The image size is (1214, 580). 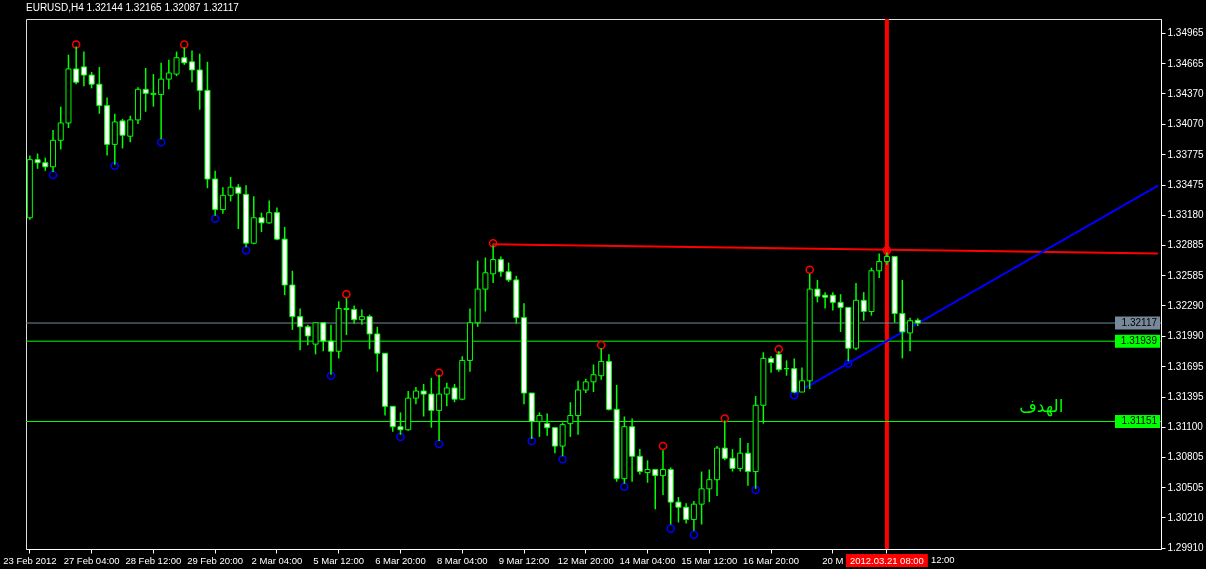 I want to click on x-tick-label: 9 Mar 12:00, so click(x=524, y=560).